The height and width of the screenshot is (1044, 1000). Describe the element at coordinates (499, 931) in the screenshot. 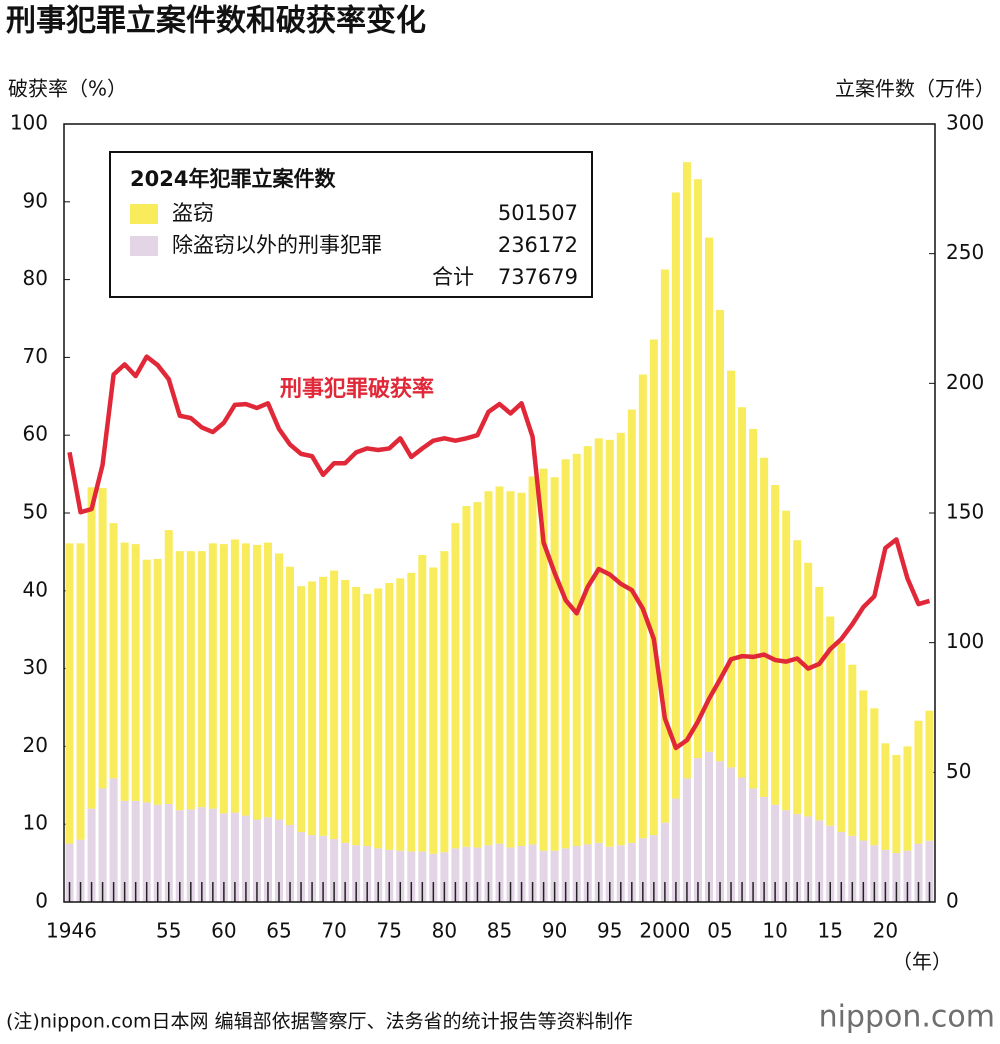

I see `x-tick-label: 85` at that location.